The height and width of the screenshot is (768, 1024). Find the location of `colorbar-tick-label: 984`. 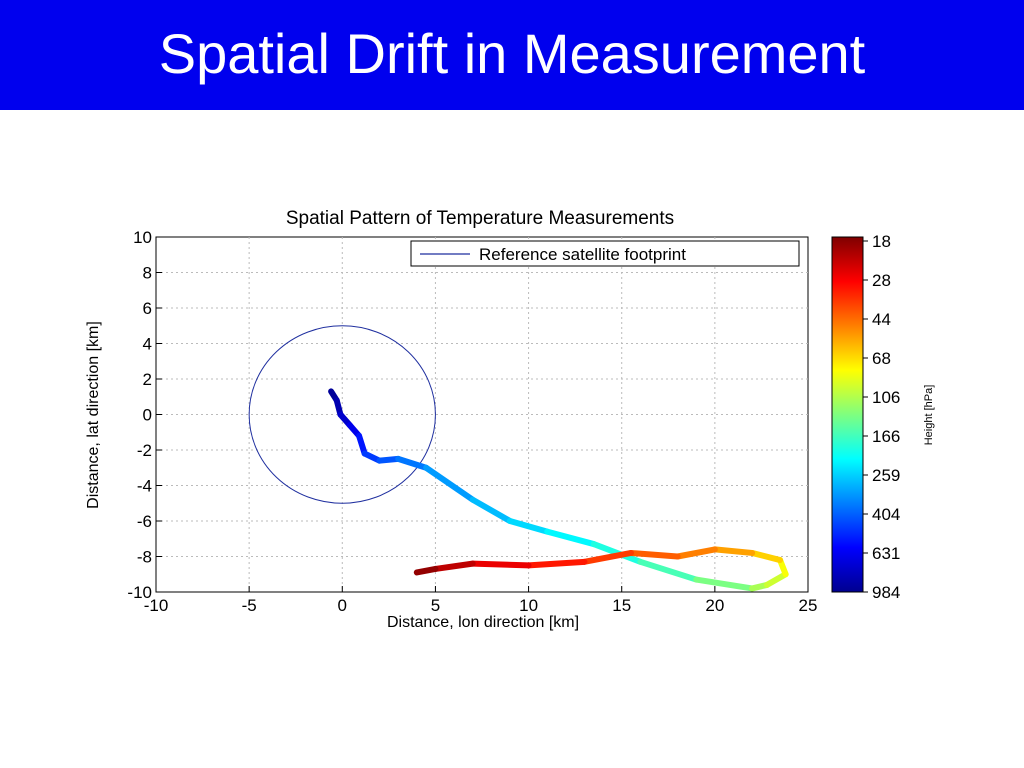

colorbar-tick-label: 984 is located at coordinates (886, 592).